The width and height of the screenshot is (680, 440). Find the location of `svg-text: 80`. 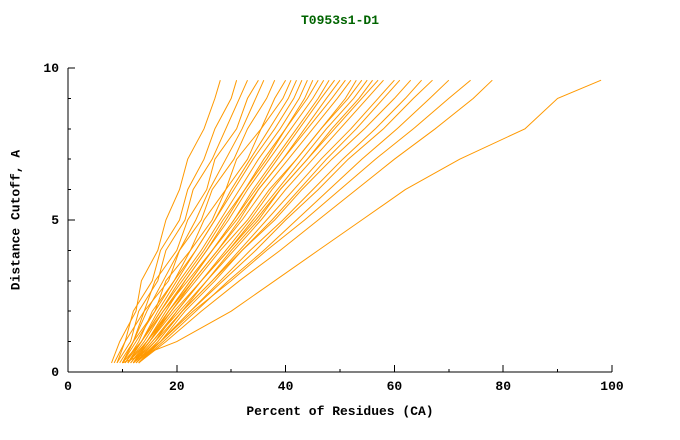

svg-text: 80 is located at coordinates (503, 386).